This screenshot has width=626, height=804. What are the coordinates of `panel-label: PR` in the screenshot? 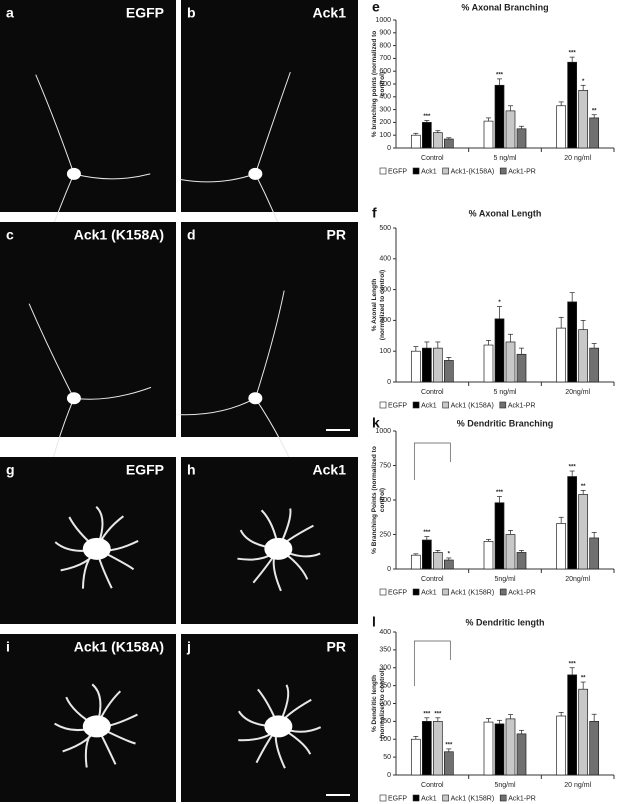 It's located at (336, 235).